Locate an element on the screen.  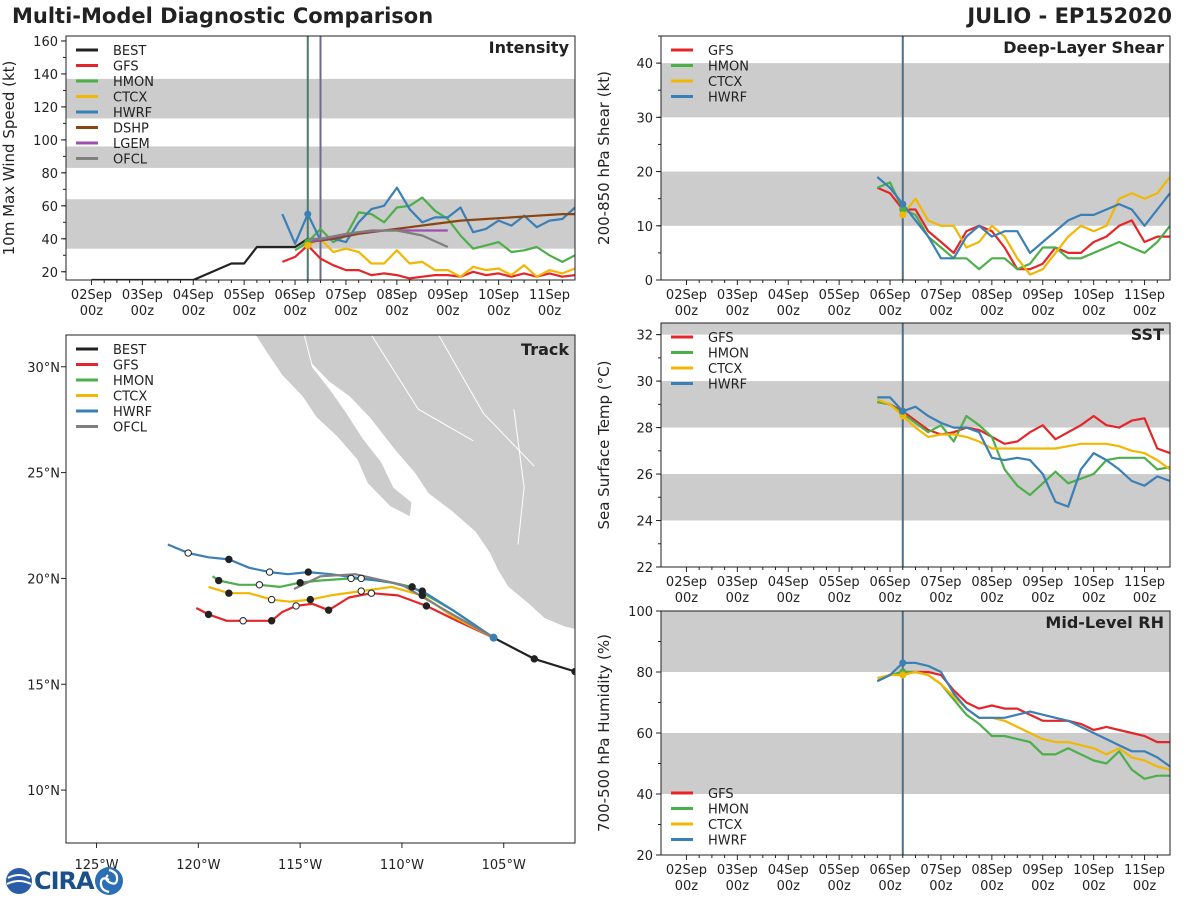
intensity-ylabel: 10m Max Wind Speed (kt) is located at coordinates (9, 158).